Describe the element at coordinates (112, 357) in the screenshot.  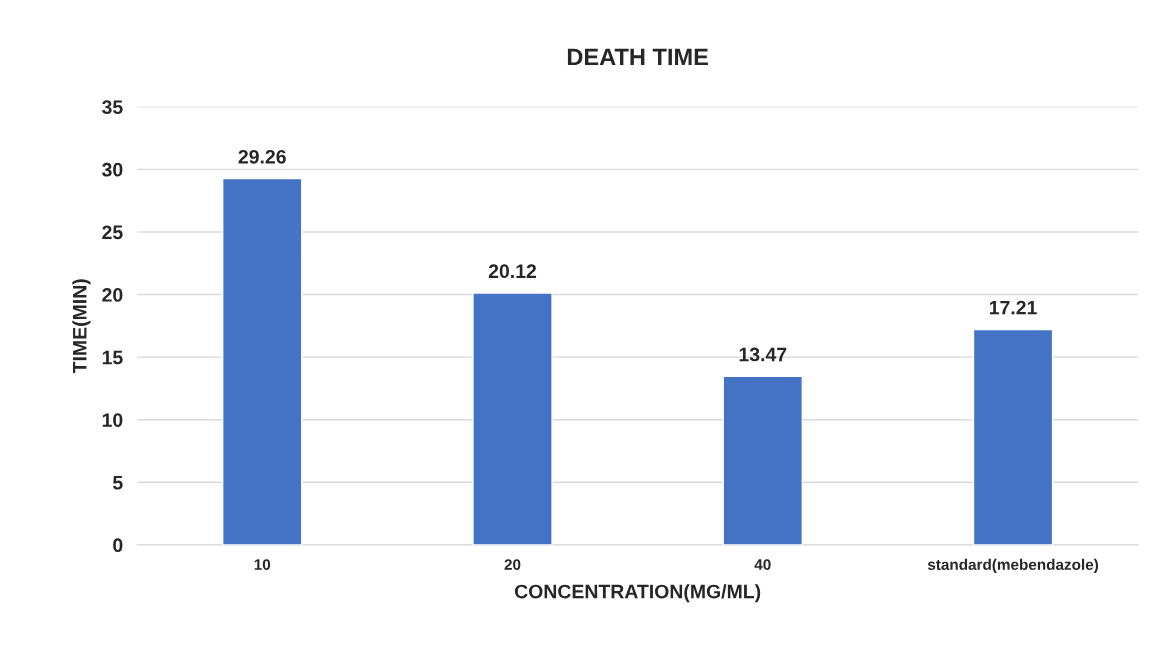
I see `y-tick-label: 15` at that location.